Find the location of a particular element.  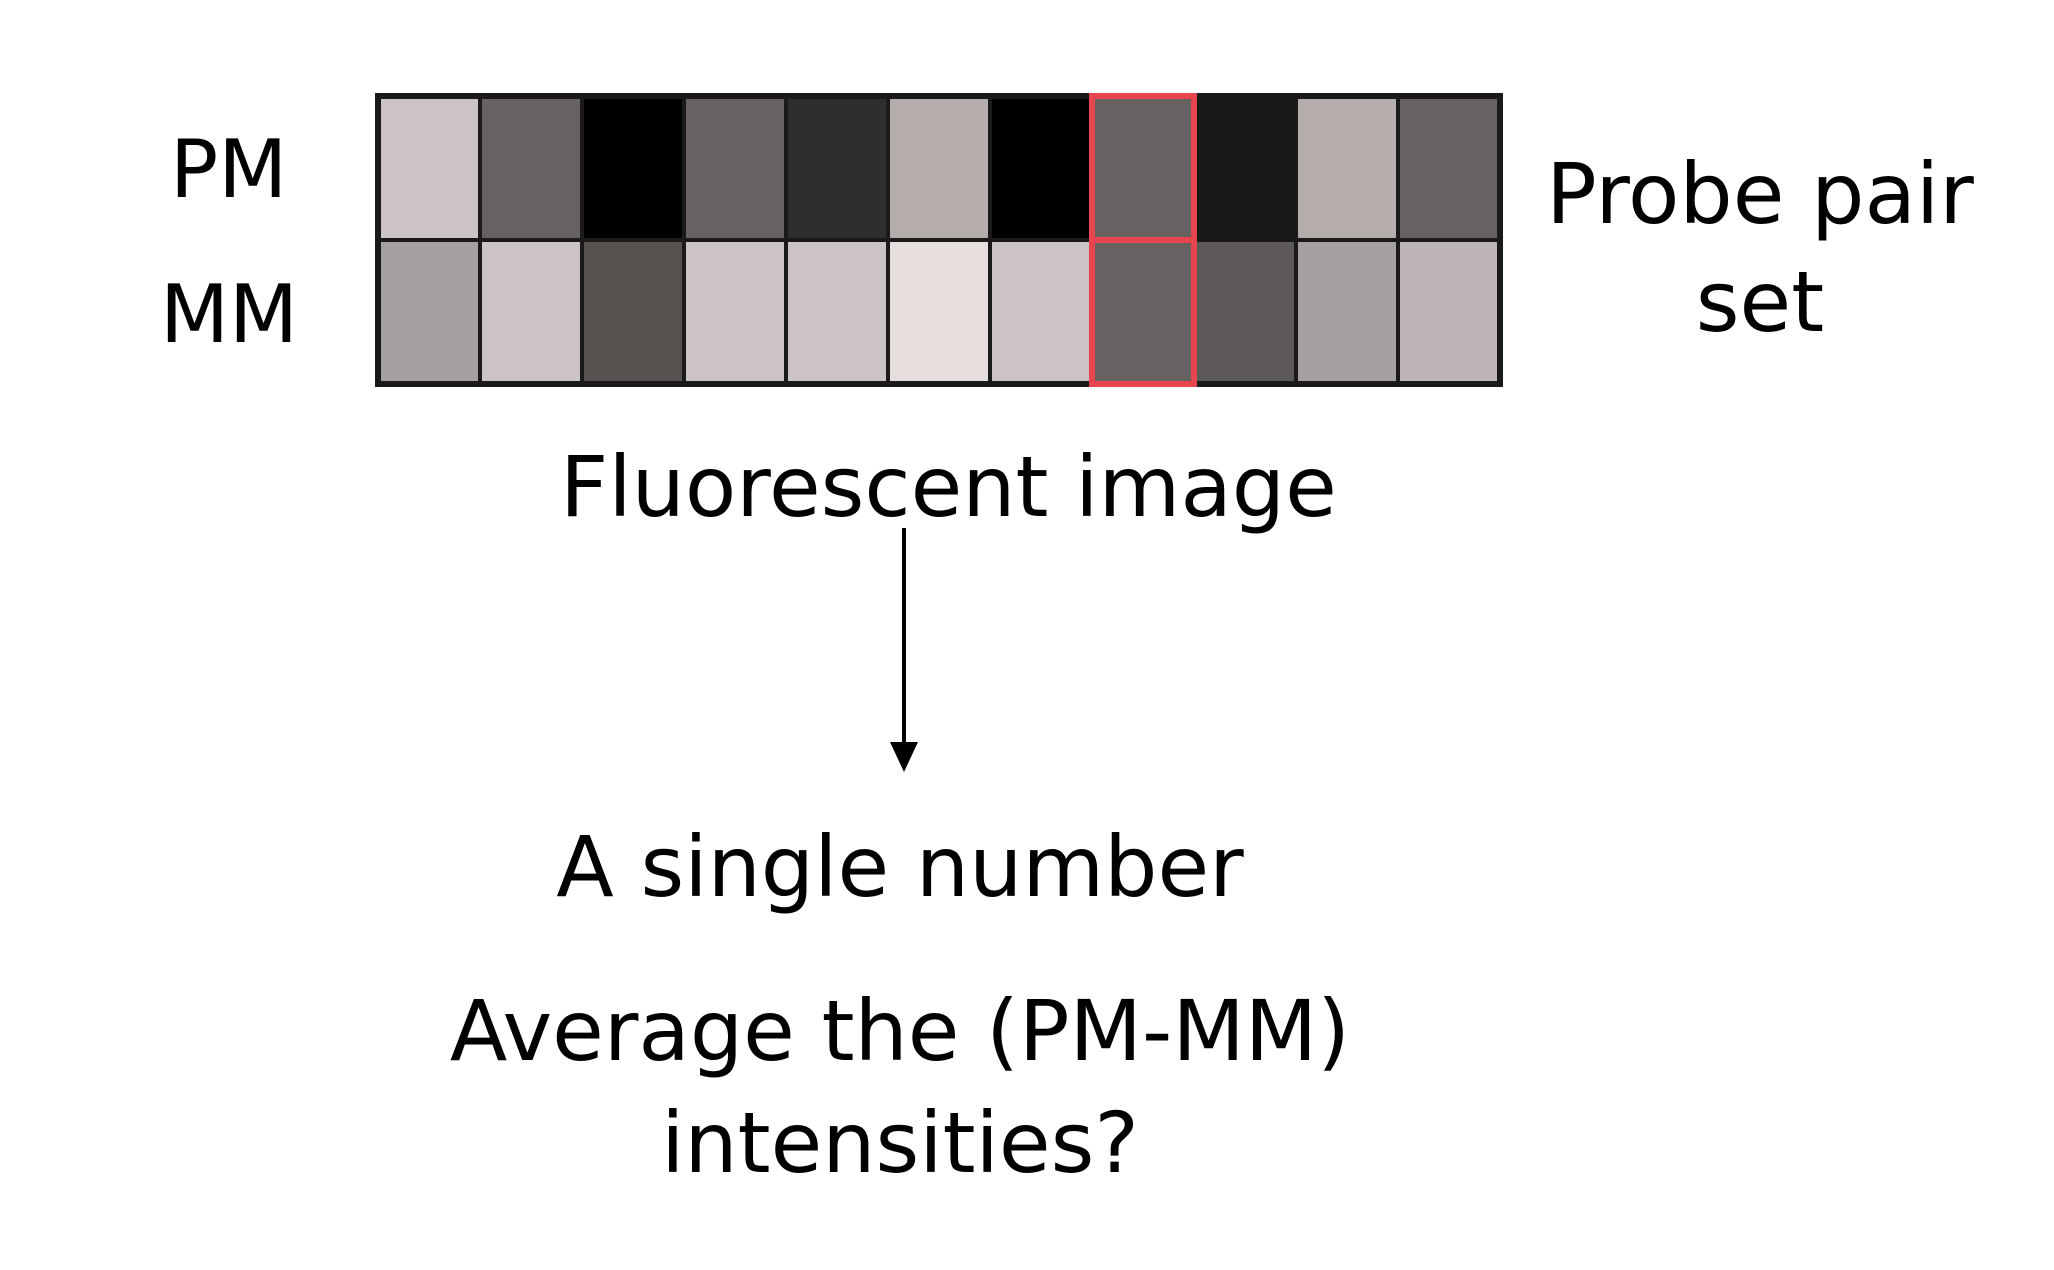

mm-row-label: MM is located at coordinates (229, 314).